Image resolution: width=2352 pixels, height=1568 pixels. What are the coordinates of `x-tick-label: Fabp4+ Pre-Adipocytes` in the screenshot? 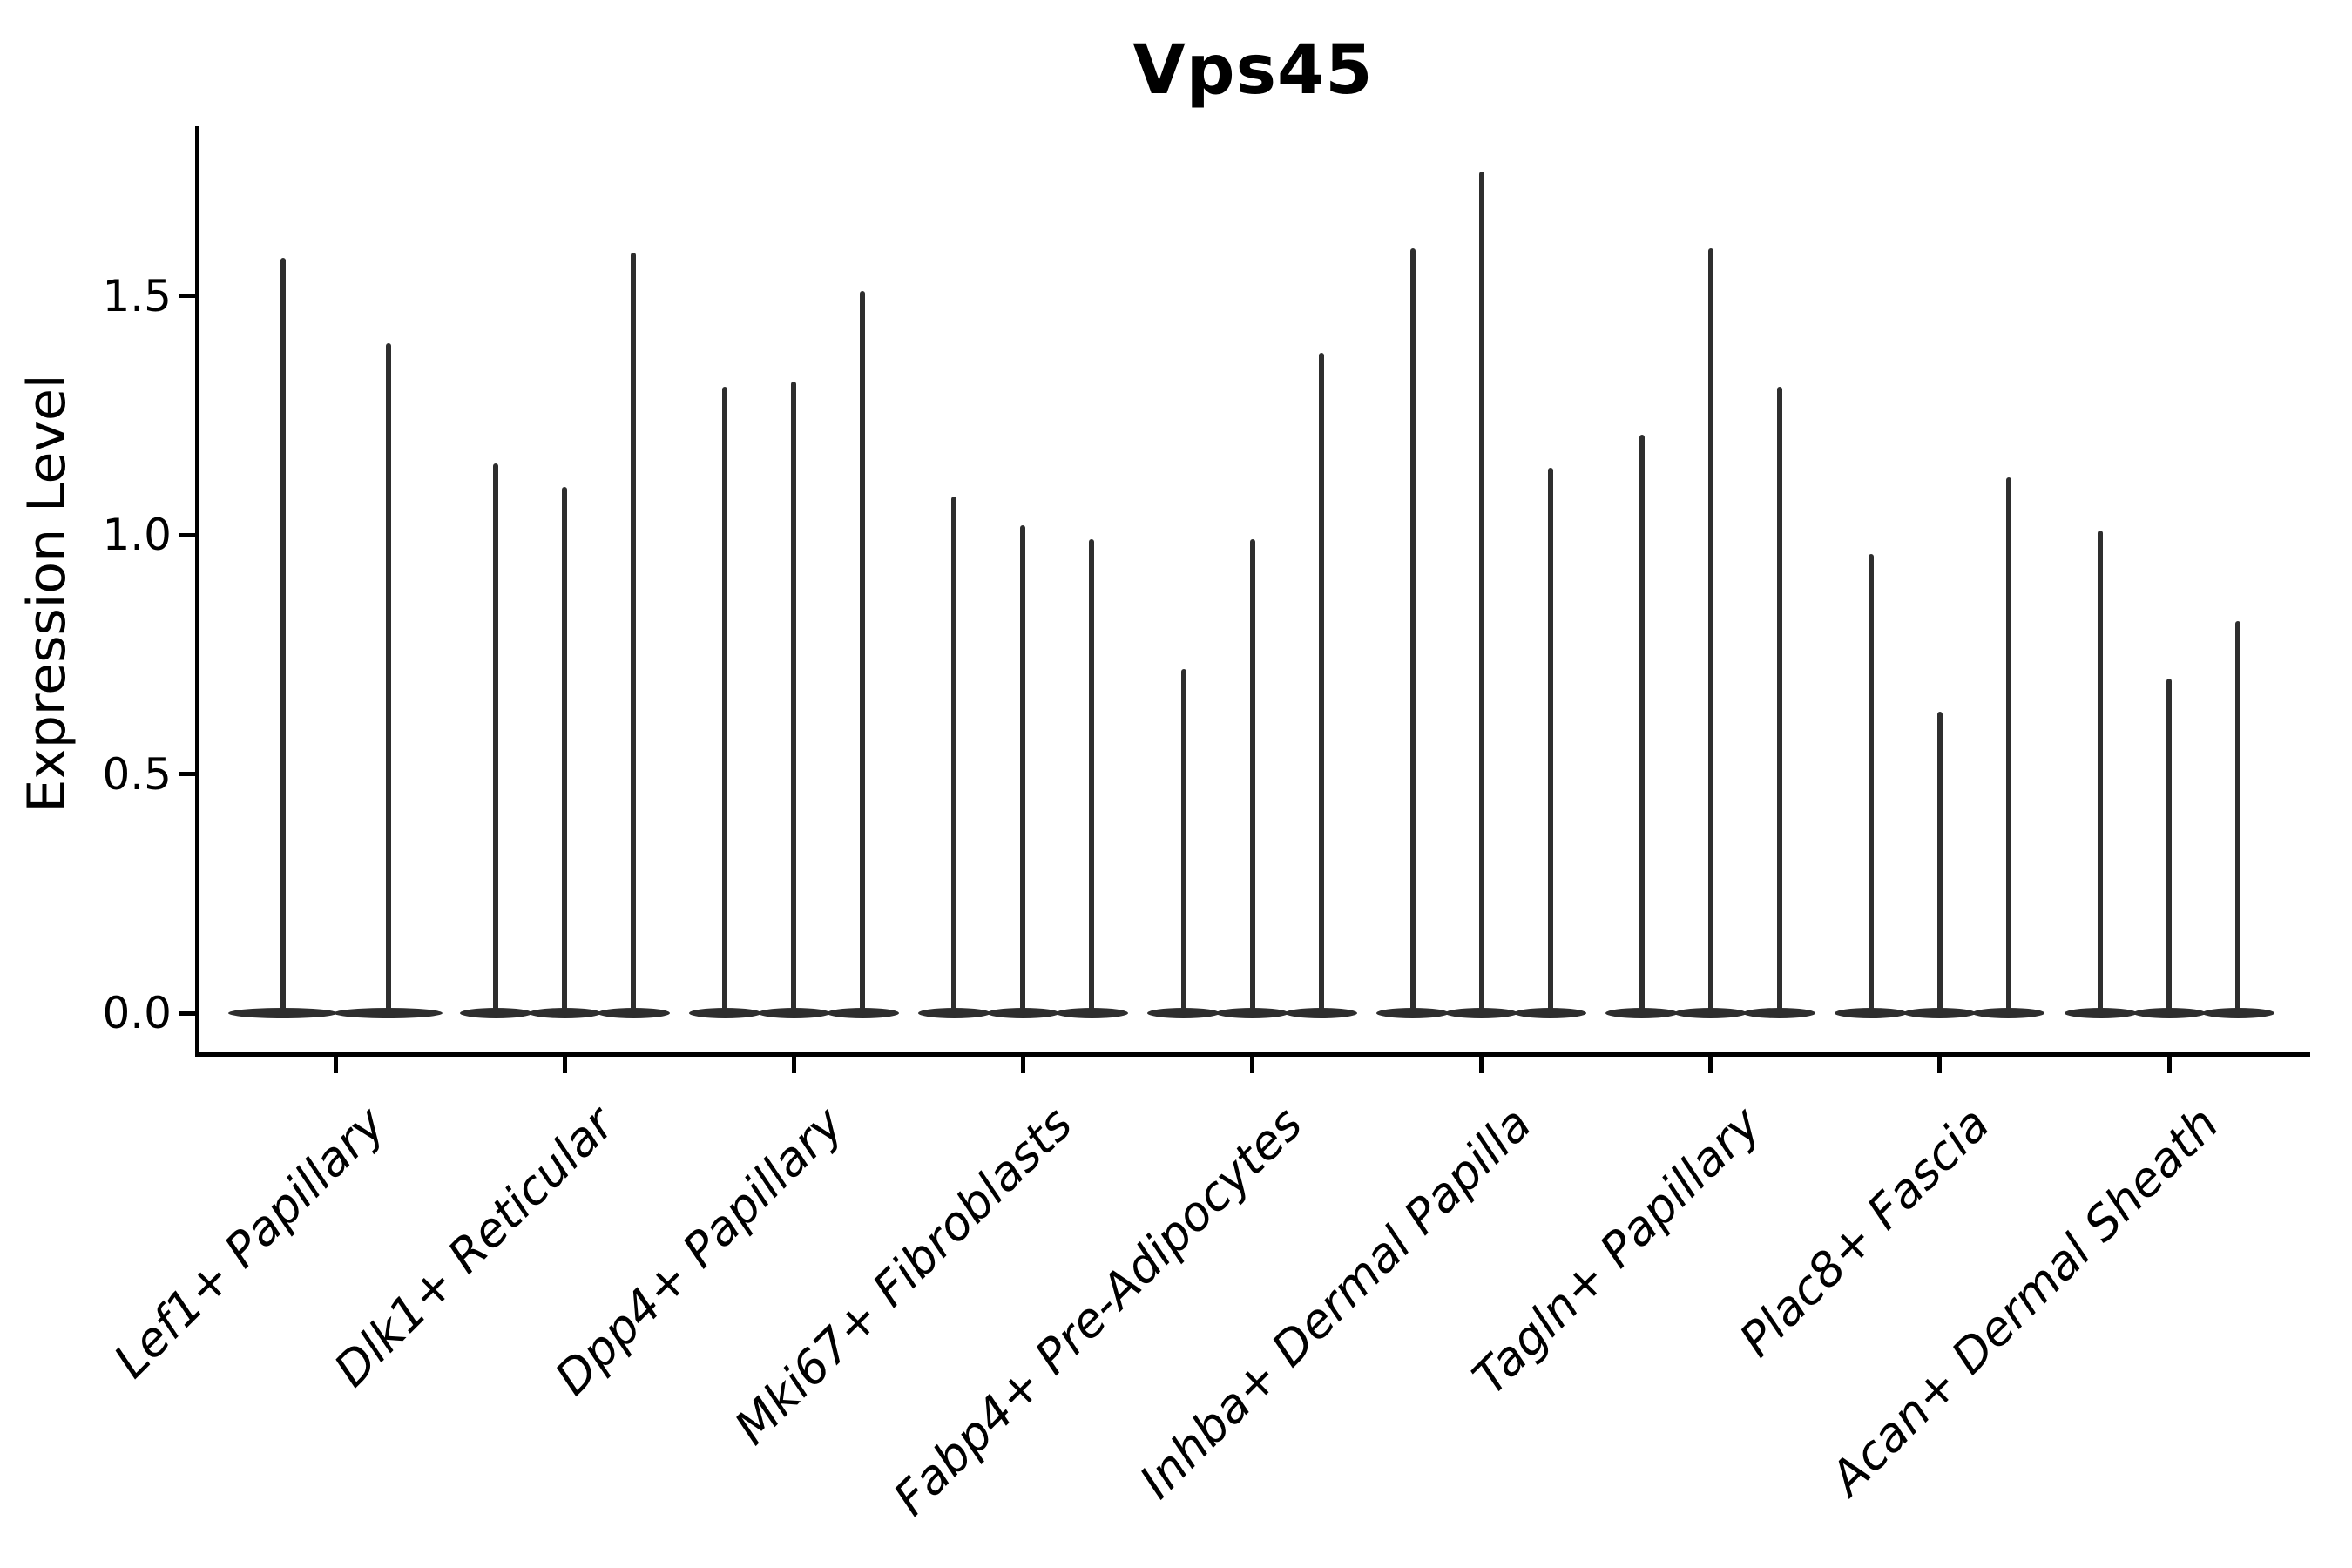 It's located at (1097, 1311).